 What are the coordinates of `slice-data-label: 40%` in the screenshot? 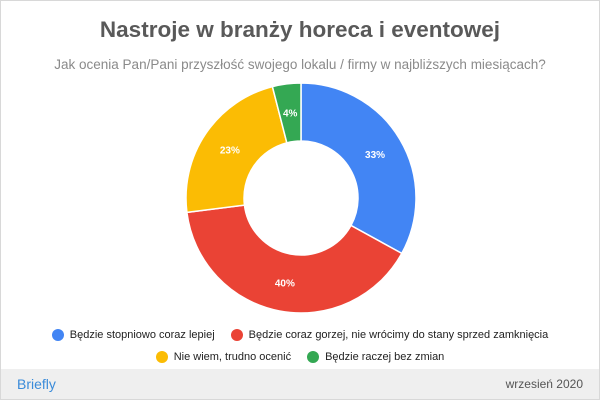 It's located at (285, 283).